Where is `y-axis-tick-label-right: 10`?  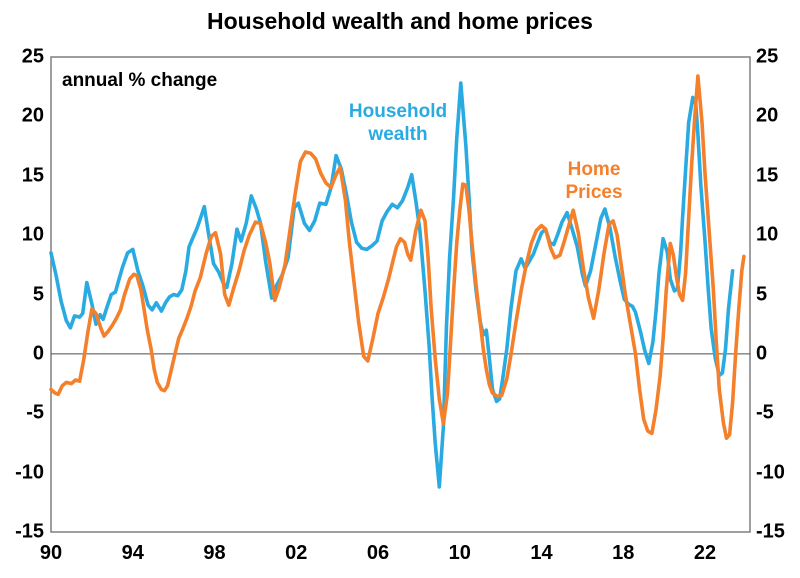 y-axis-tick-label-right: 10 is located at coordinates (767, 234).